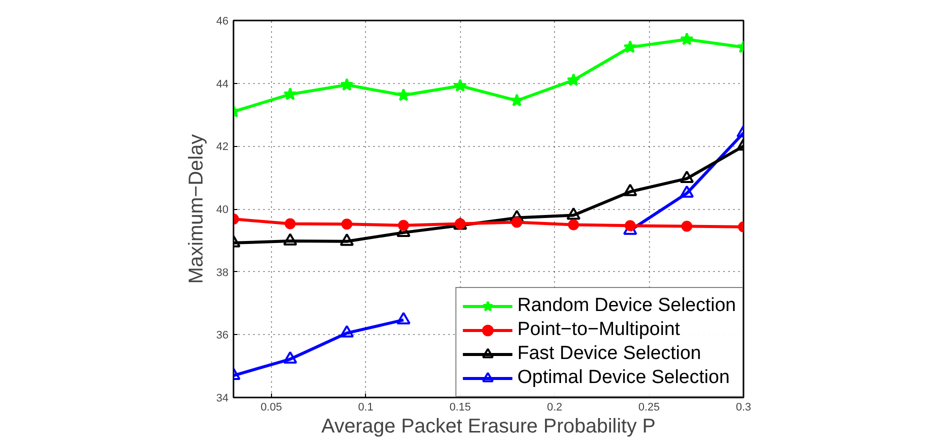 Image resolution: width=952 pixels, height=444 pixels. What do you see at coordinates (222, 147) in the screenshot?
I see `y-tick-label: 42` at bounding box center [222, 147].